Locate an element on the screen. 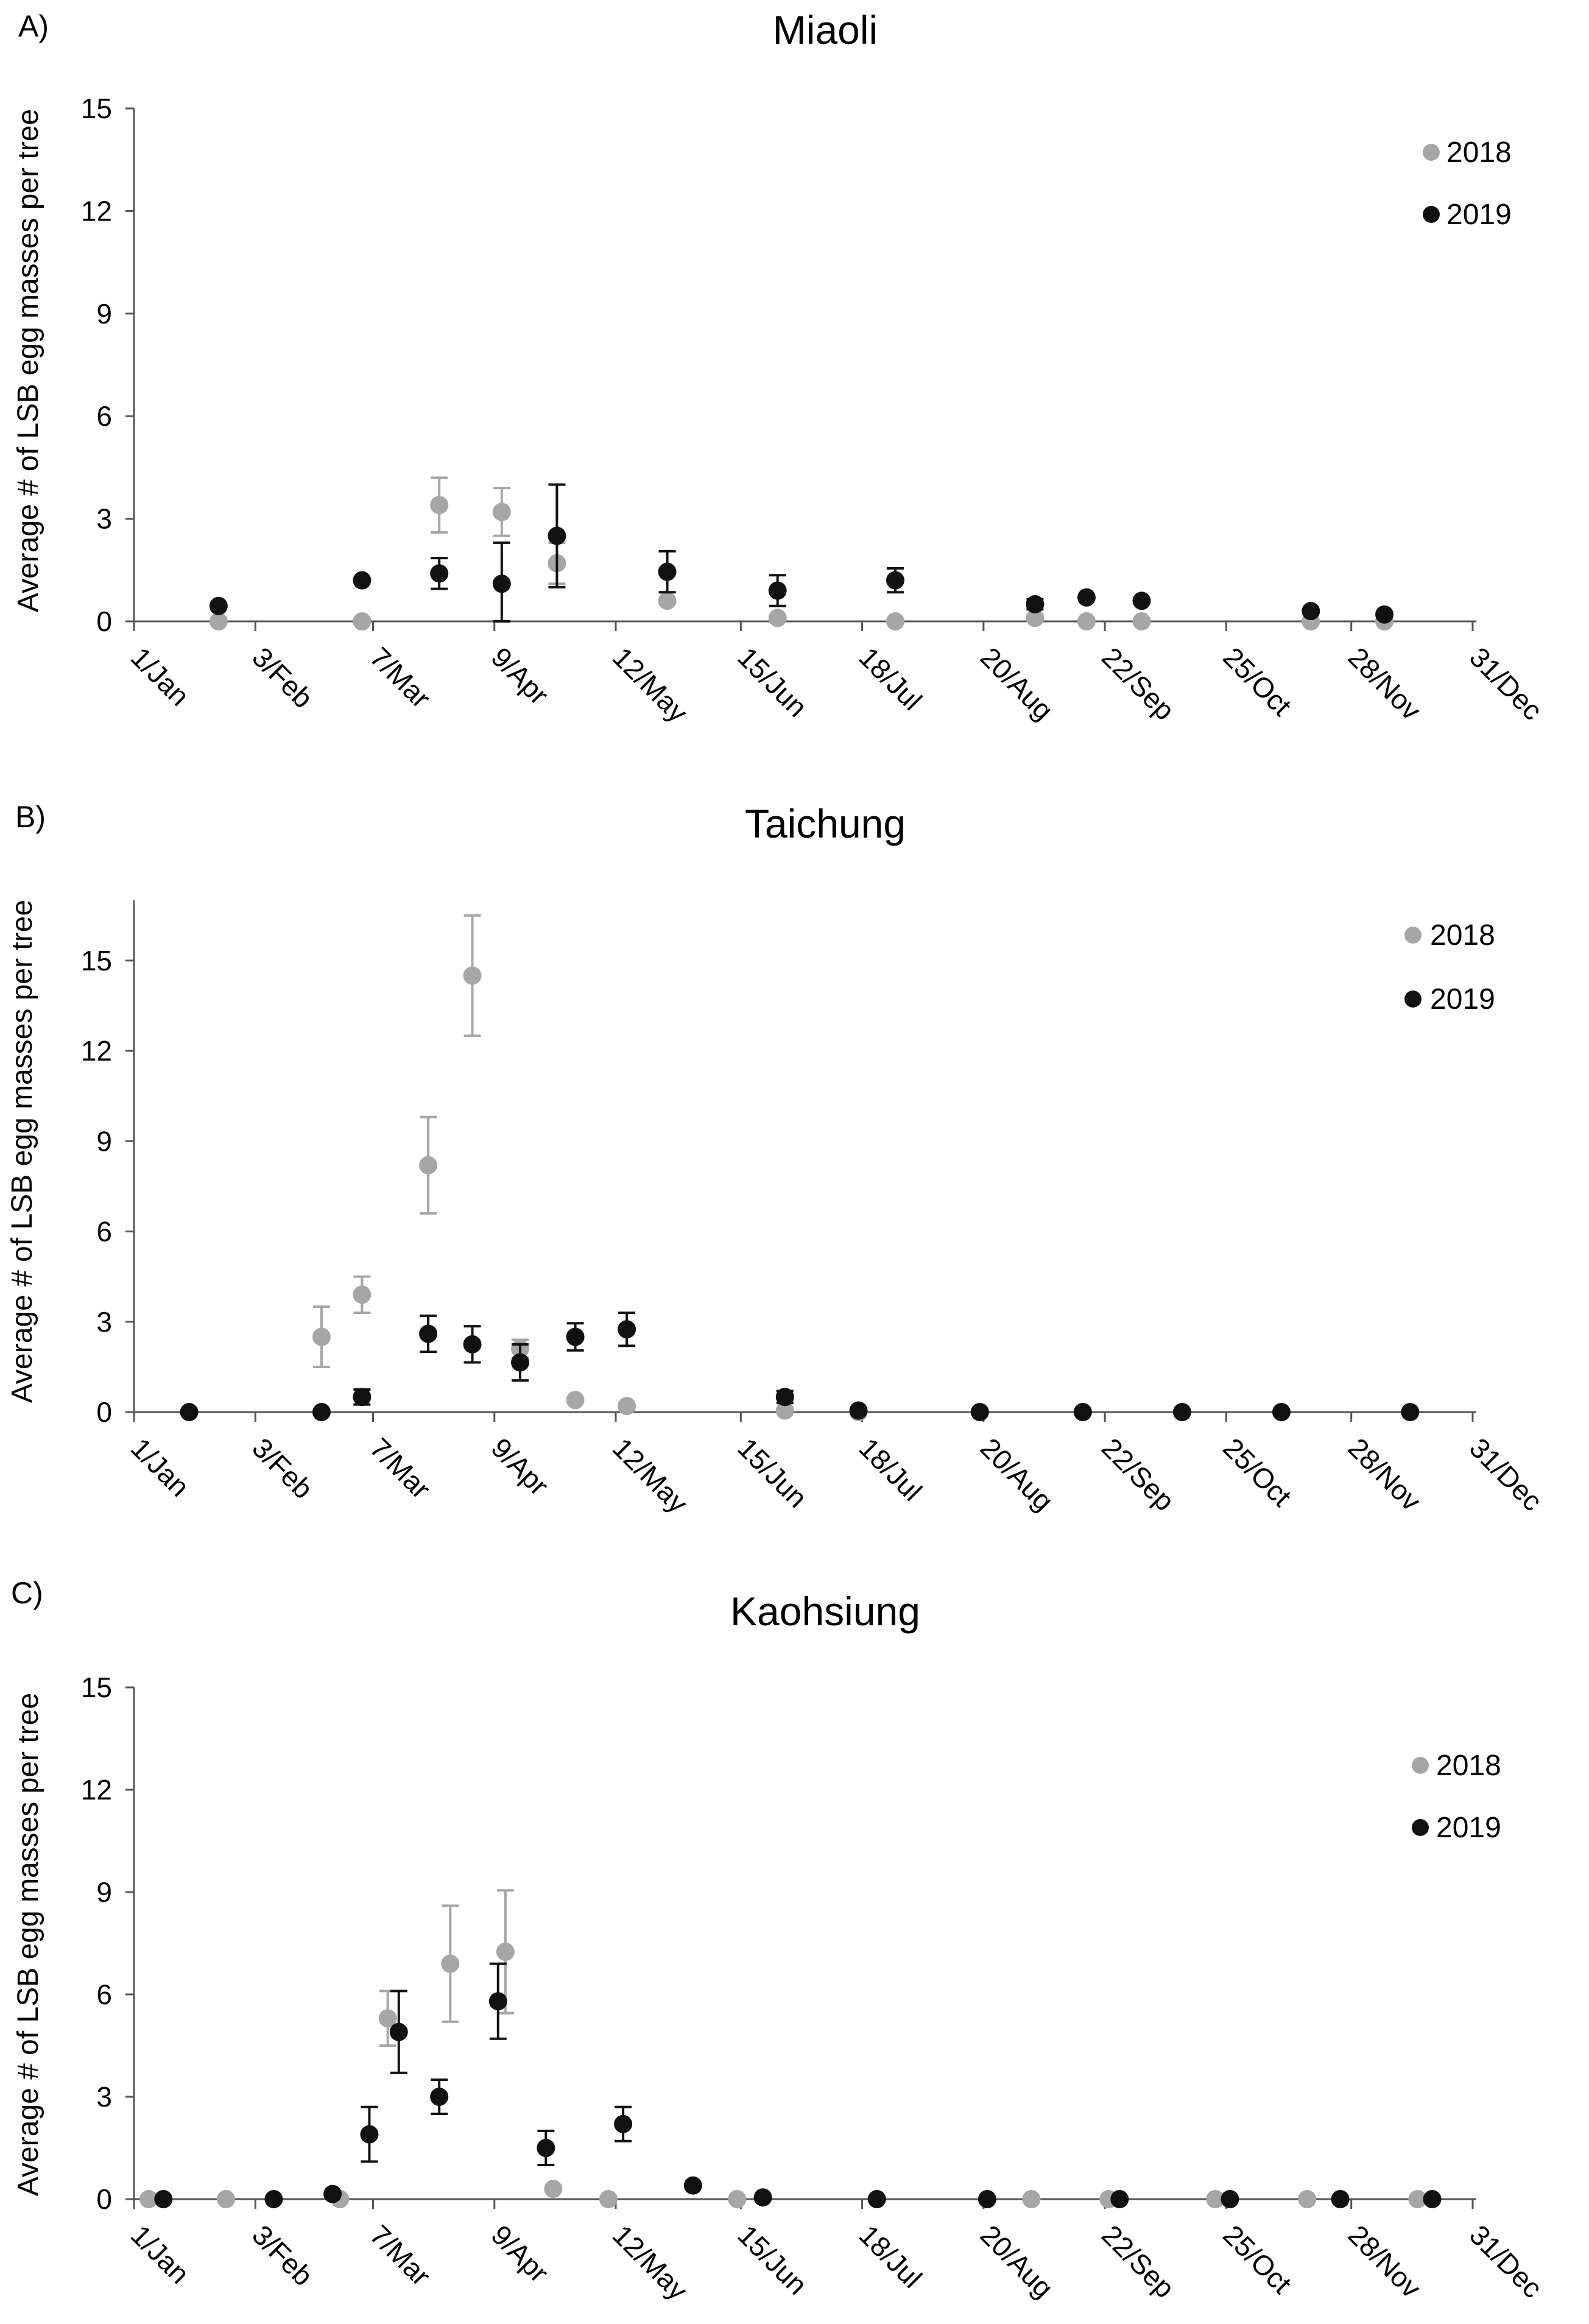 Image resolution: width=1589 pixels, height=2324 pixels. x-tick-label: 7/Mar is located at coordinates (401, 1469).